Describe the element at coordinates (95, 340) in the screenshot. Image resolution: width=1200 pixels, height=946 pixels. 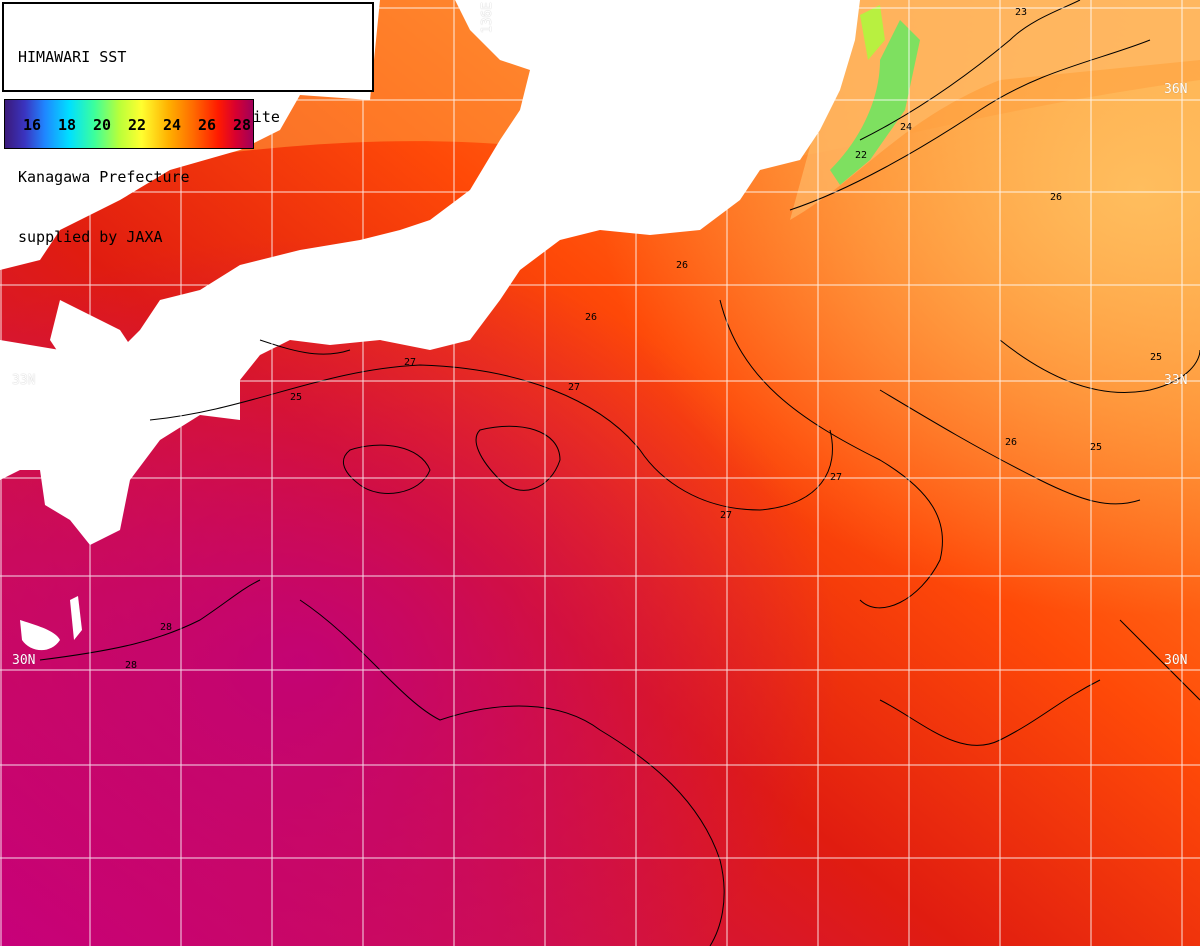
I see `land-kyushu-north` at that location.